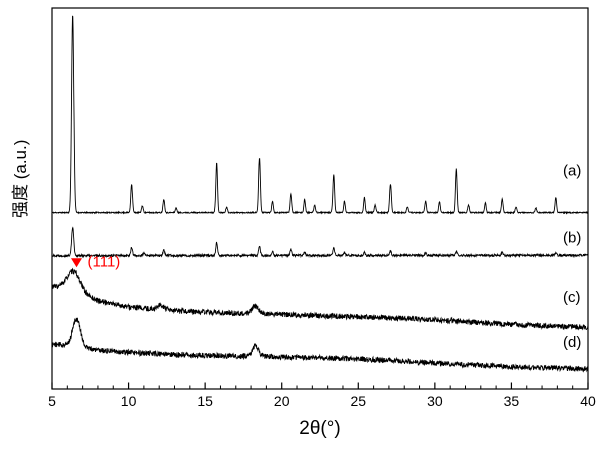 This screenshot has width=600, height=453. I want to click on x-axis-label: 2θ(°), so click(320, 428).